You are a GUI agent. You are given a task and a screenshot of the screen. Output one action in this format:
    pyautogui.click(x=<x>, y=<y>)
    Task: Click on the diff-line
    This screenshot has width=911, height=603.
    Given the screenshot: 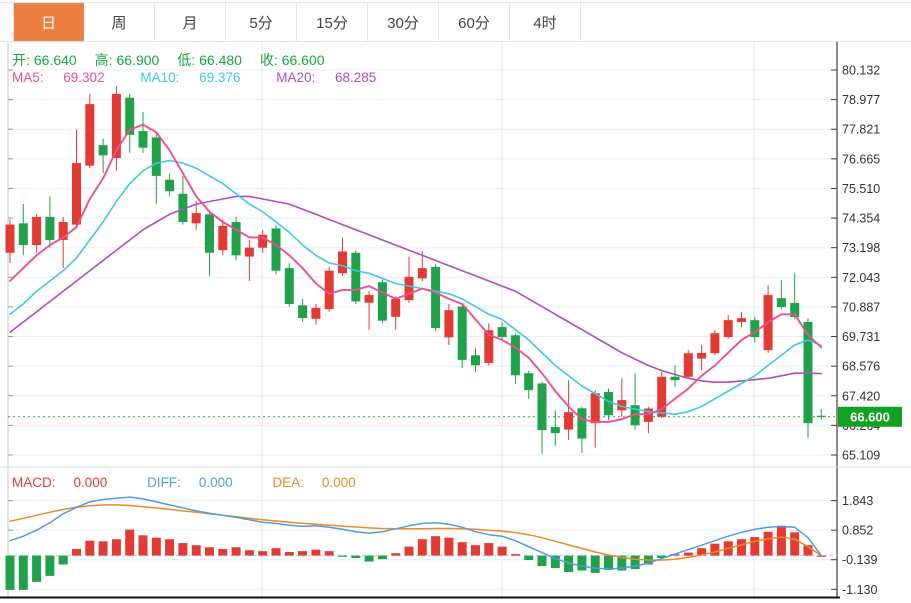 What is the action you would take?
    pyautogui.click(x=416, y=533)
    